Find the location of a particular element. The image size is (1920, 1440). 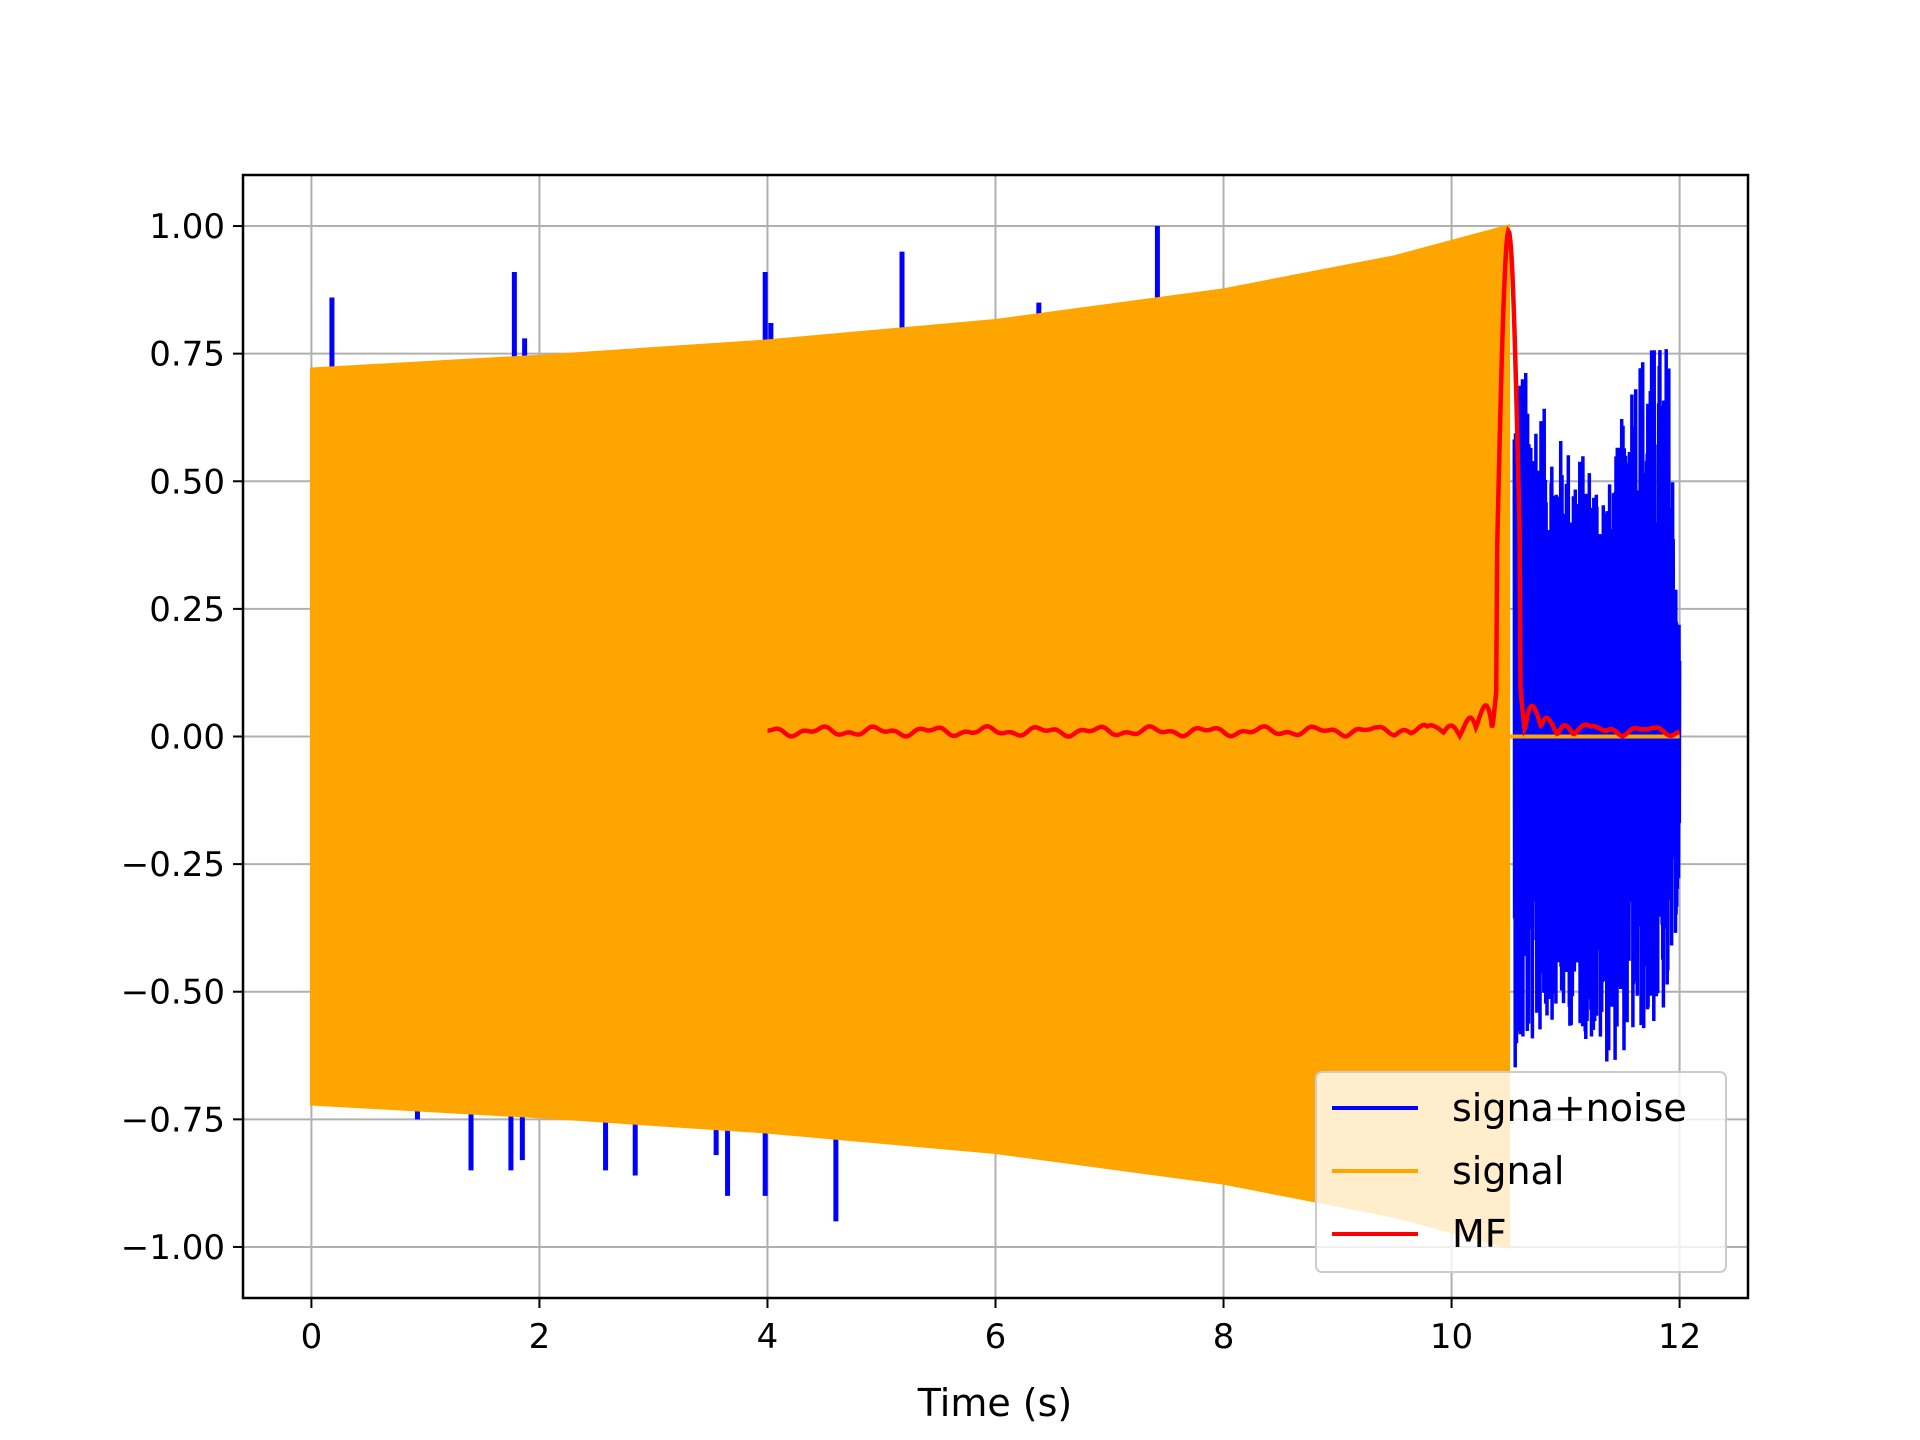

x-tick-label: 2 is located at coordinates (540, 1337).